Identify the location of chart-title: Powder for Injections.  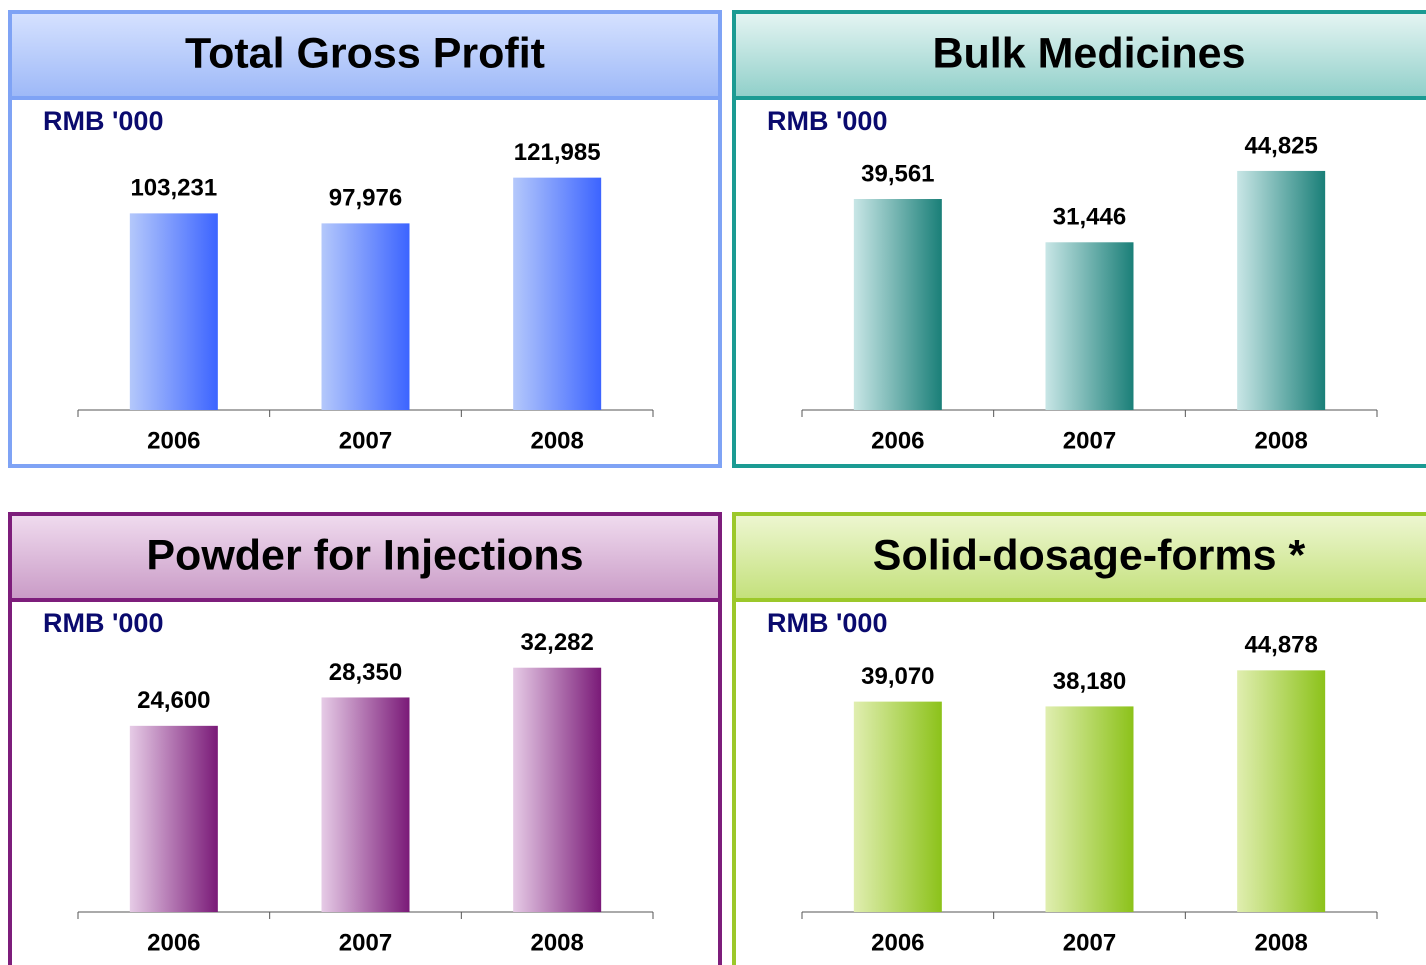
(364, 555).